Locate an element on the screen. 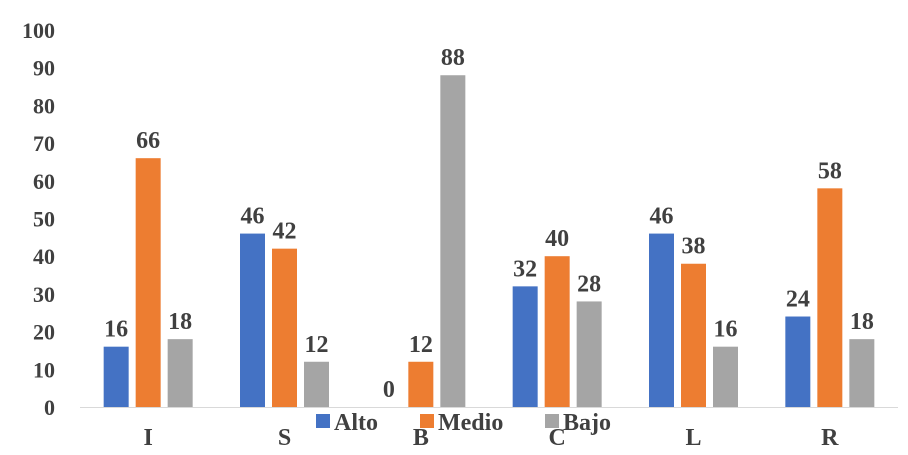 This screenshot has width=908, height=455. bar-alto-r is located at coordinates (798, 361).